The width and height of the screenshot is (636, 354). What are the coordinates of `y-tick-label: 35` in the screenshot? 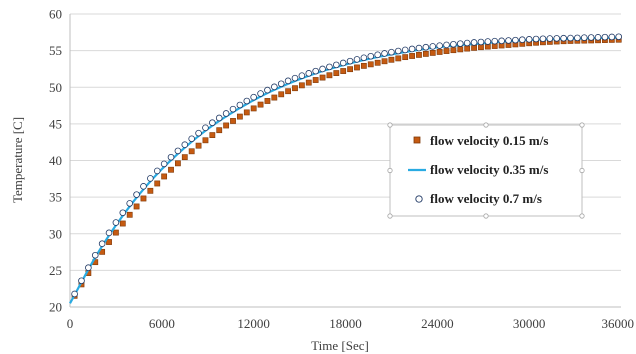 It's located at (55, 197).